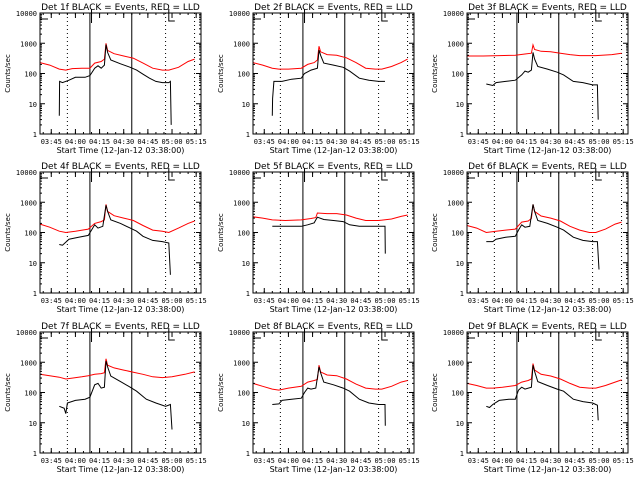 The image size is (640, 480). I want to click on panel-title: Det 2f BLACK = Events, RED = LLD, so click(333, 8).